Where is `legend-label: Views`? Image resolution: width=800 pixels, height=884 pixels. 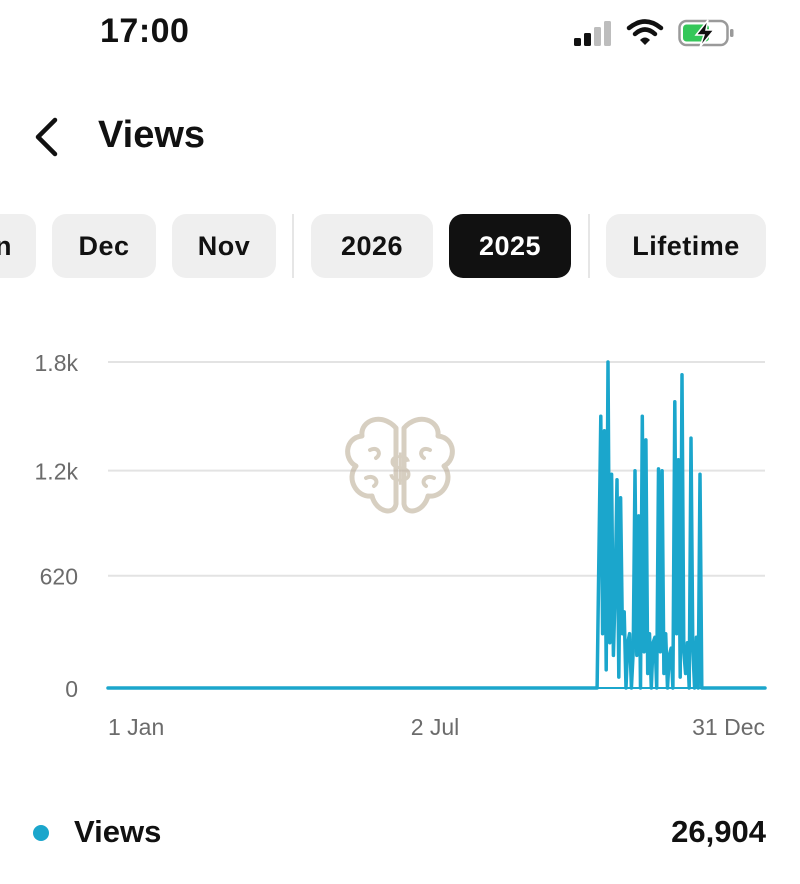
legend-label: Views is located at coordinates (118, 831).